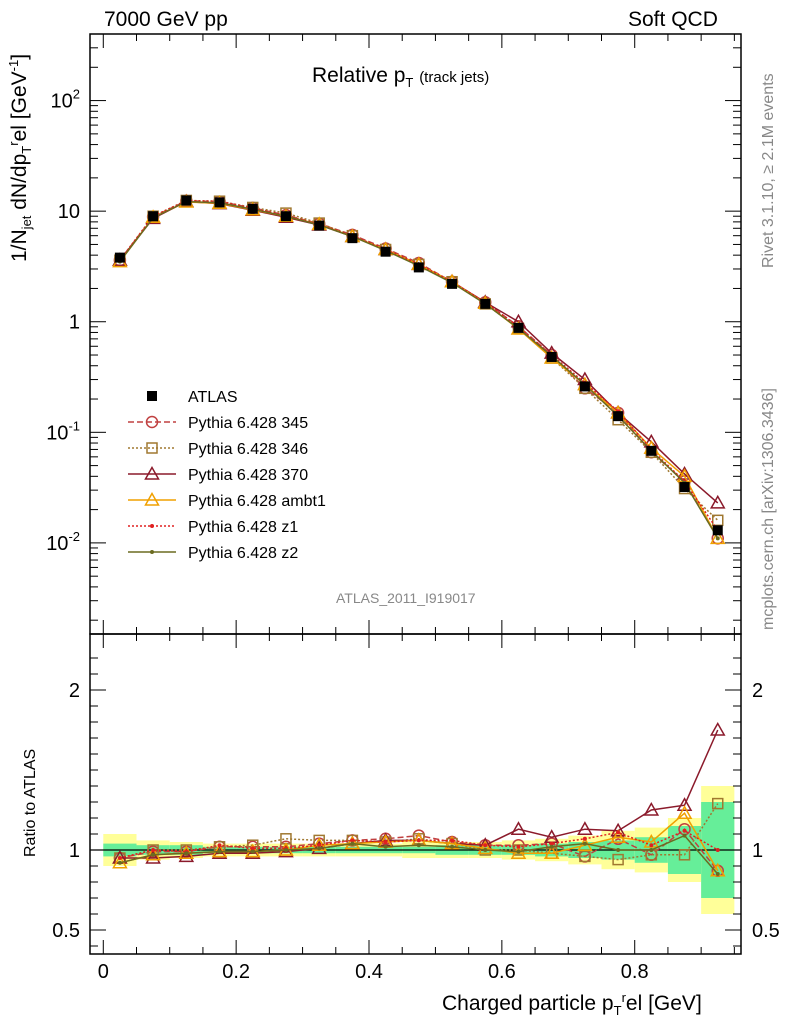 This screenshot has height=1024, width=786. What do you see at coordinates (623, 997) in the screenshot?
I see `xlabel-r: r` at bounding box center [623, 997].